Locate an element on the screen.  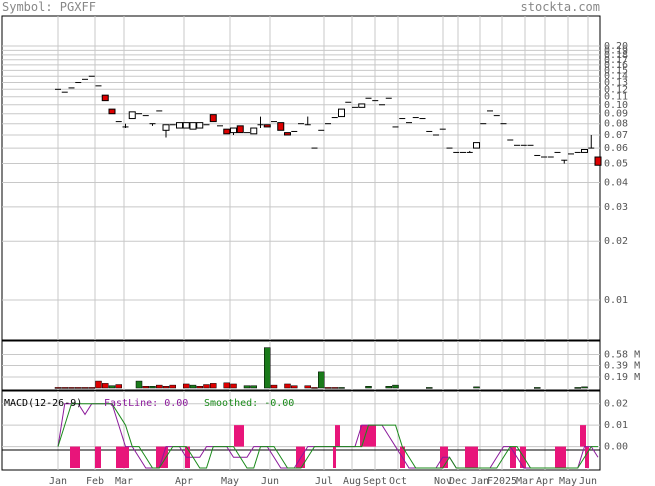
x-tick-label: Jan is located at coordinates (480, 481).